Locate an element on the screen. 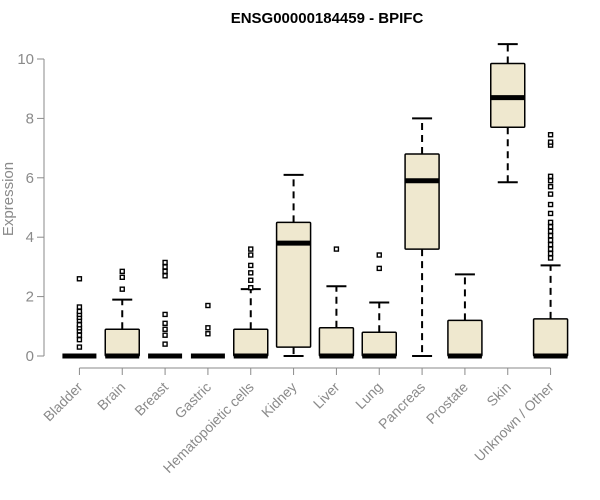 The height and width of the screenshot is (500, 600). y-axis-label: Expression is located at coordinates (8, 199).